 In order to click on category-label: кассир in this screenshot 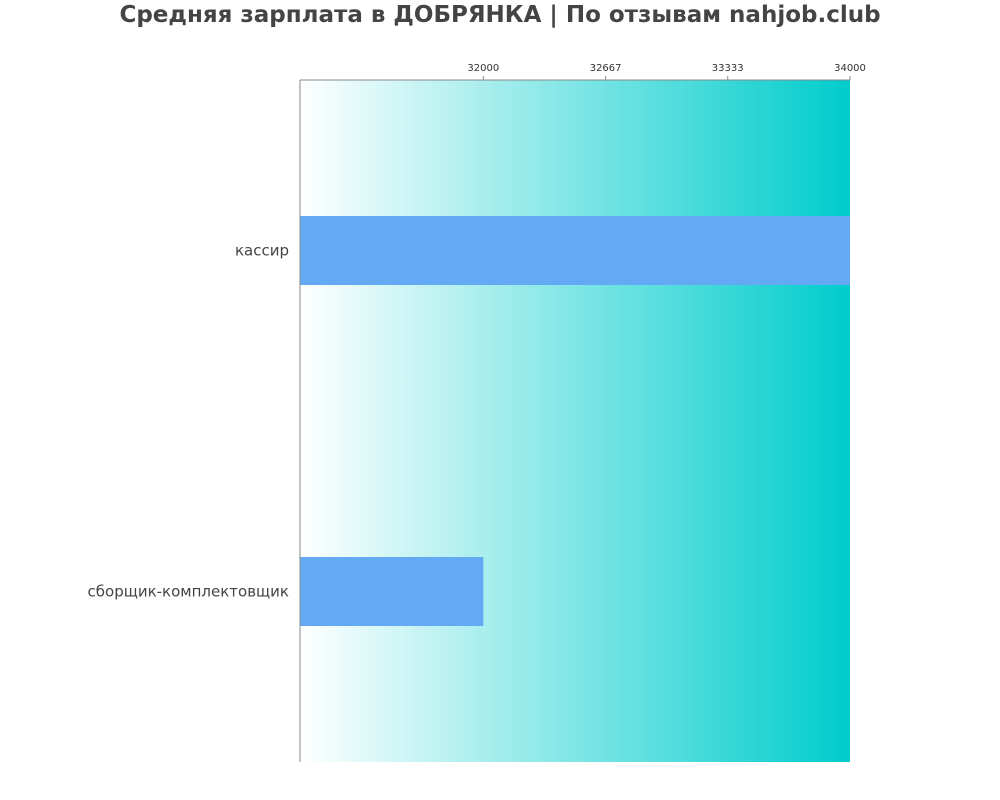, I will do `click(262, 251)`.